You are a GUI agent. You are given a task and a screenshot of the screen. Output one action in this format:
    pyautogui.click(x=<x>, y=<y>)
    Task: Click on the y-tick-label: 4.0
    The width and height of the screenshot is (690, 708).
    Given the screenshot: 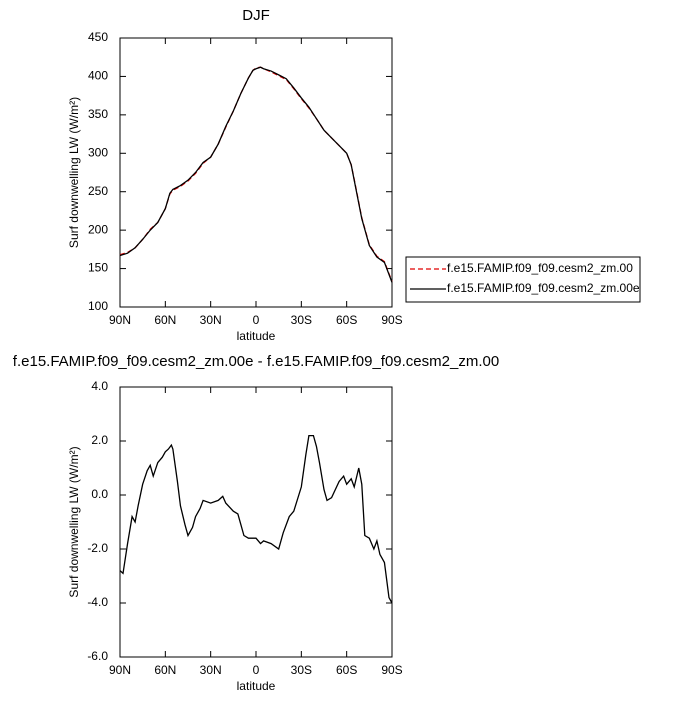 What is the action you would take?
    pyautogui.click(x=99, y=386)
    